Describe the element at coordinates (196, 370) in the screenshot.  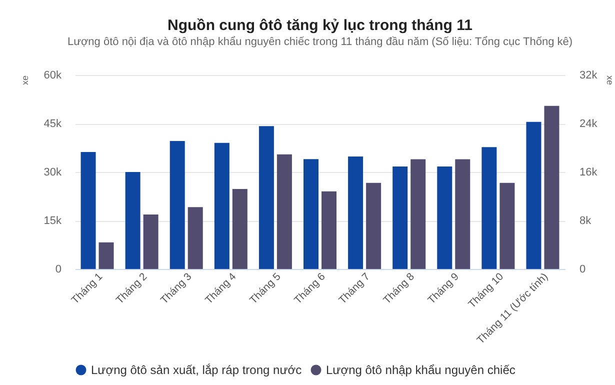
I see `legend-label: Lượng ôtô sản xuất, lắp ráp trong nước` at that location.